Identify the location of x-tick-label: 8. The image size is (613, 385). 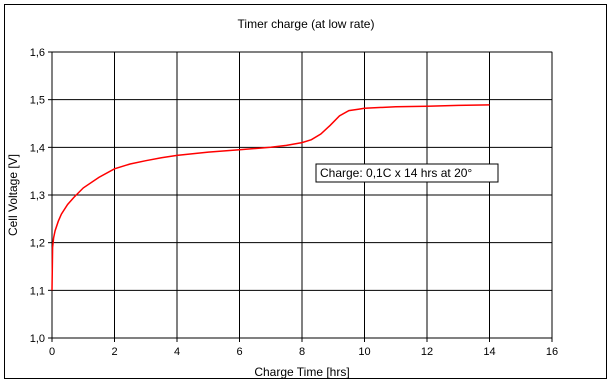
(302, 352).